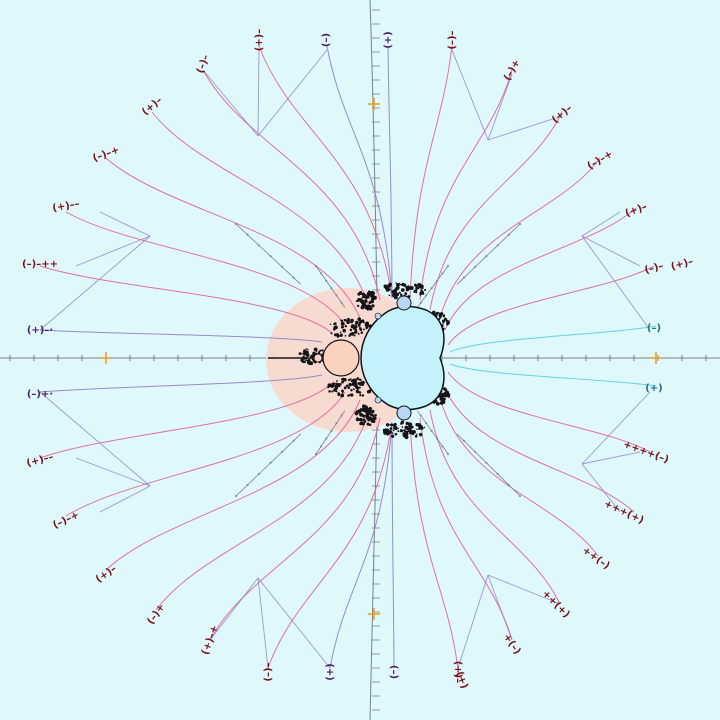  What do you see at coordinates (373, 360) in the screenshot?
I see `vertical-axis` at bounding box center [373, 360].